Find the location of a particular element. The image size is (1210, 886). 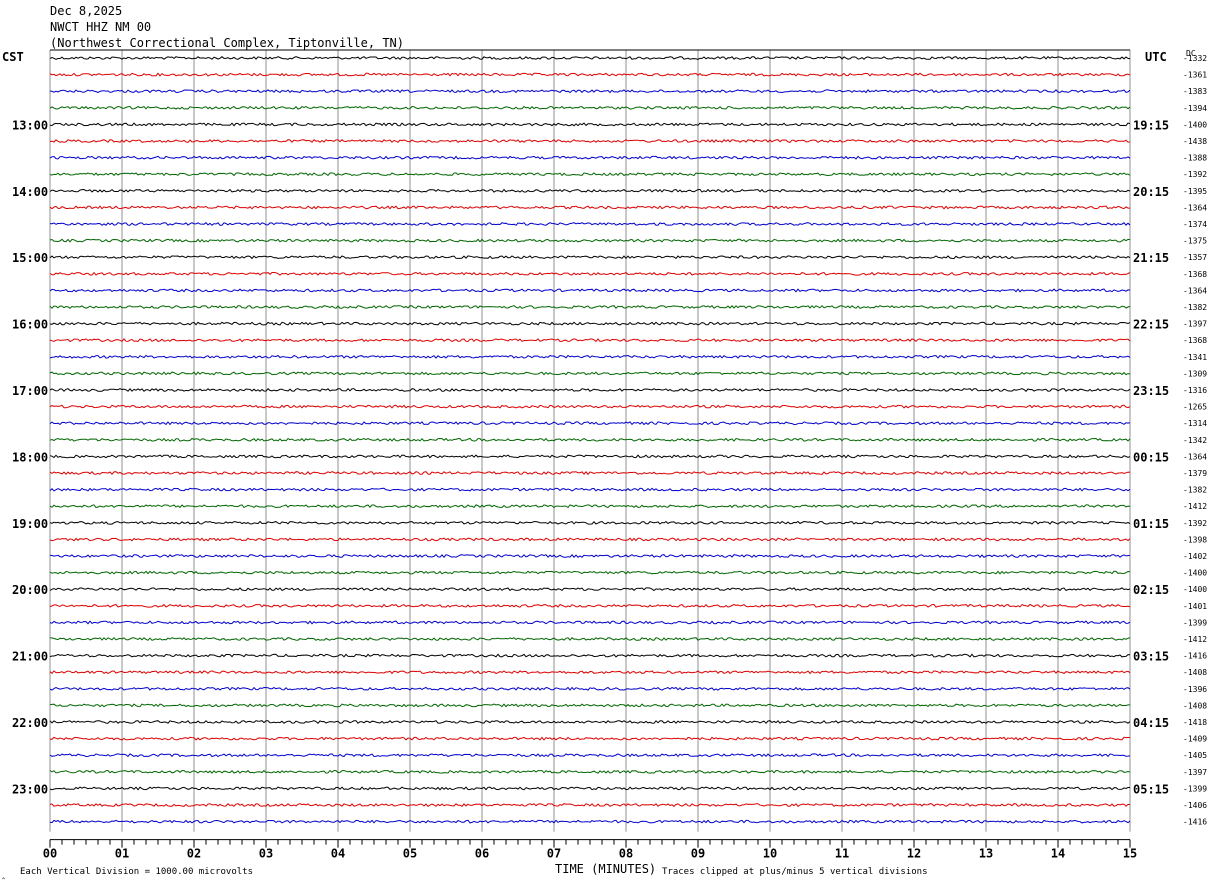

dc-offset-label: -1265 is located at coordinates (1195, 407).